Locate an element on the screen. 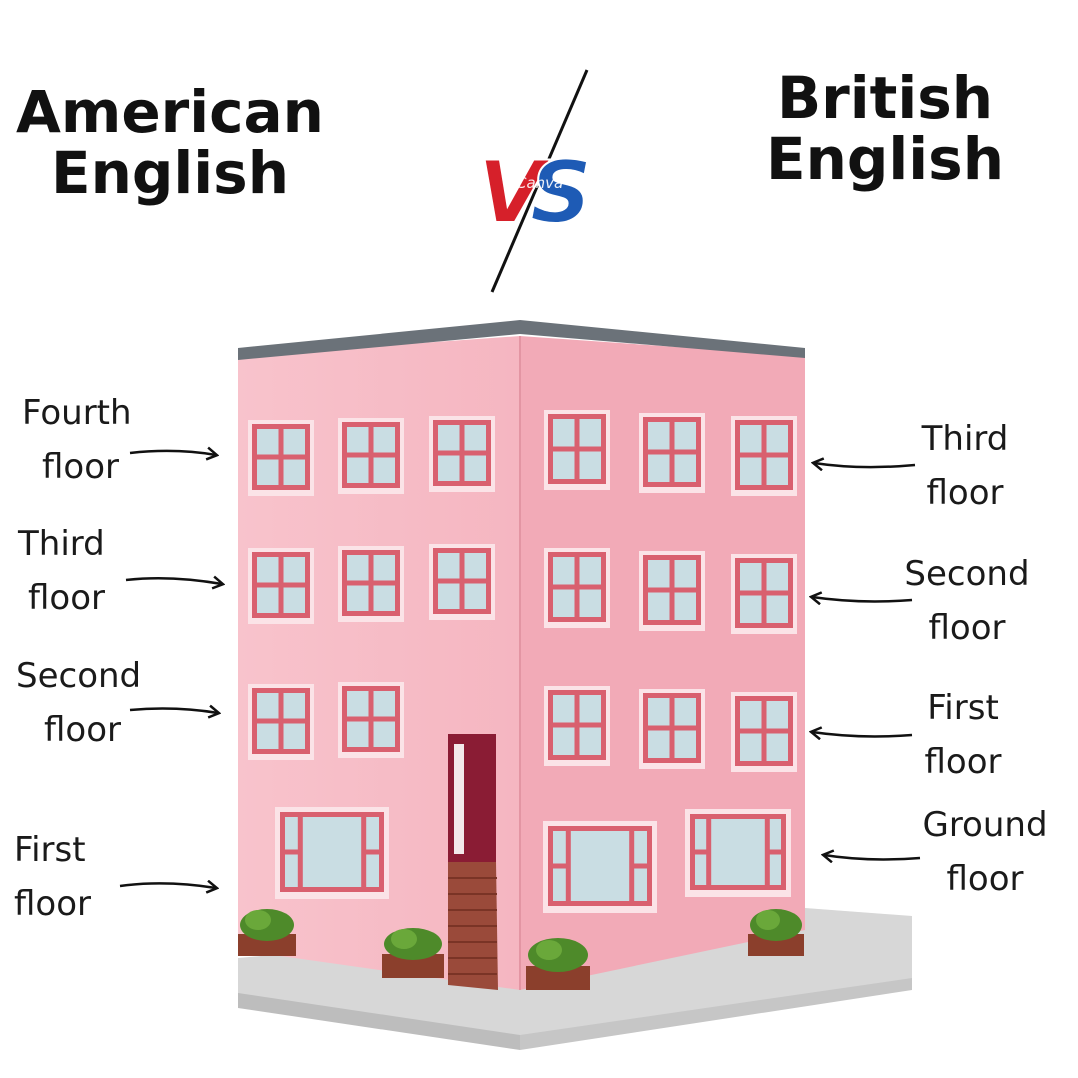 This screenshot has width=1078, height=1078. label-line: Fourth is located at coordinates (77, 413).